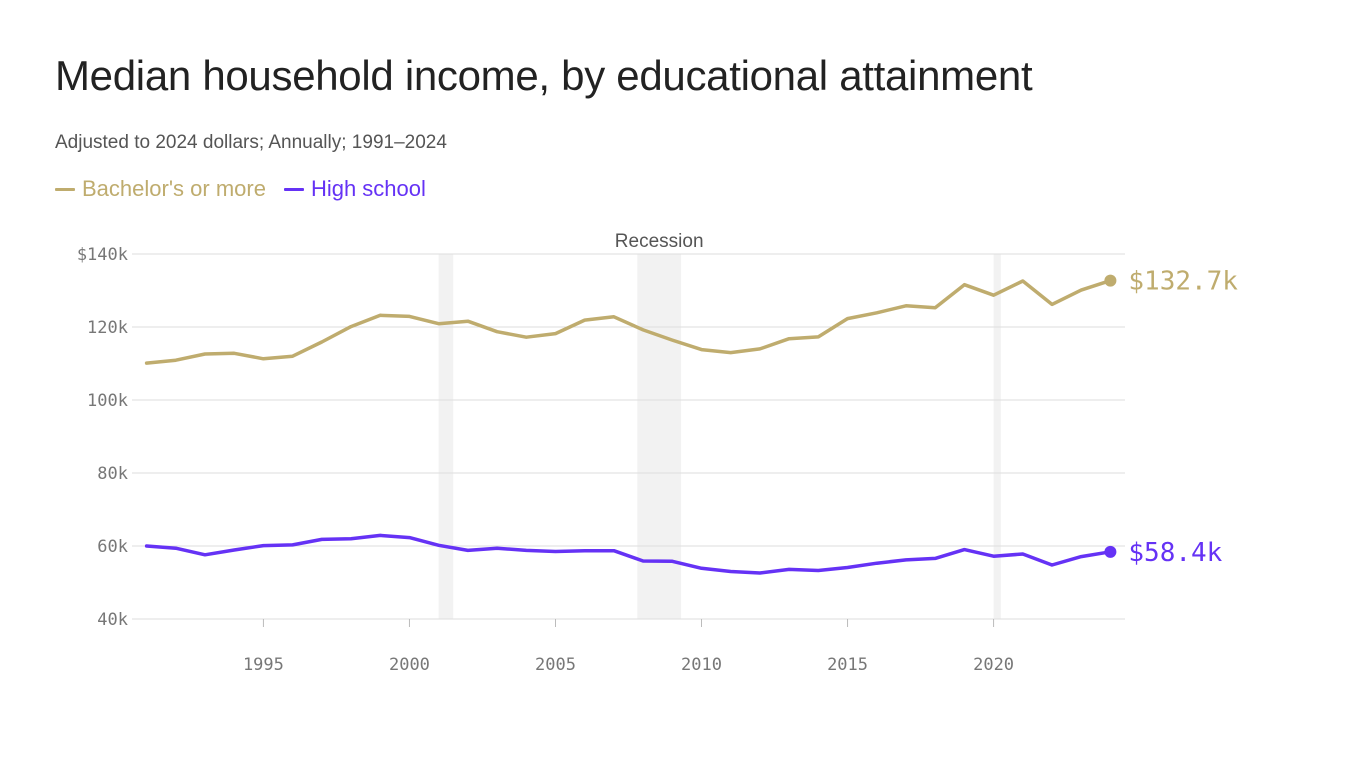  Describe the element at coordinates (993, 665) in the screenshot. I see `x-tick-label: 2020` at that location.